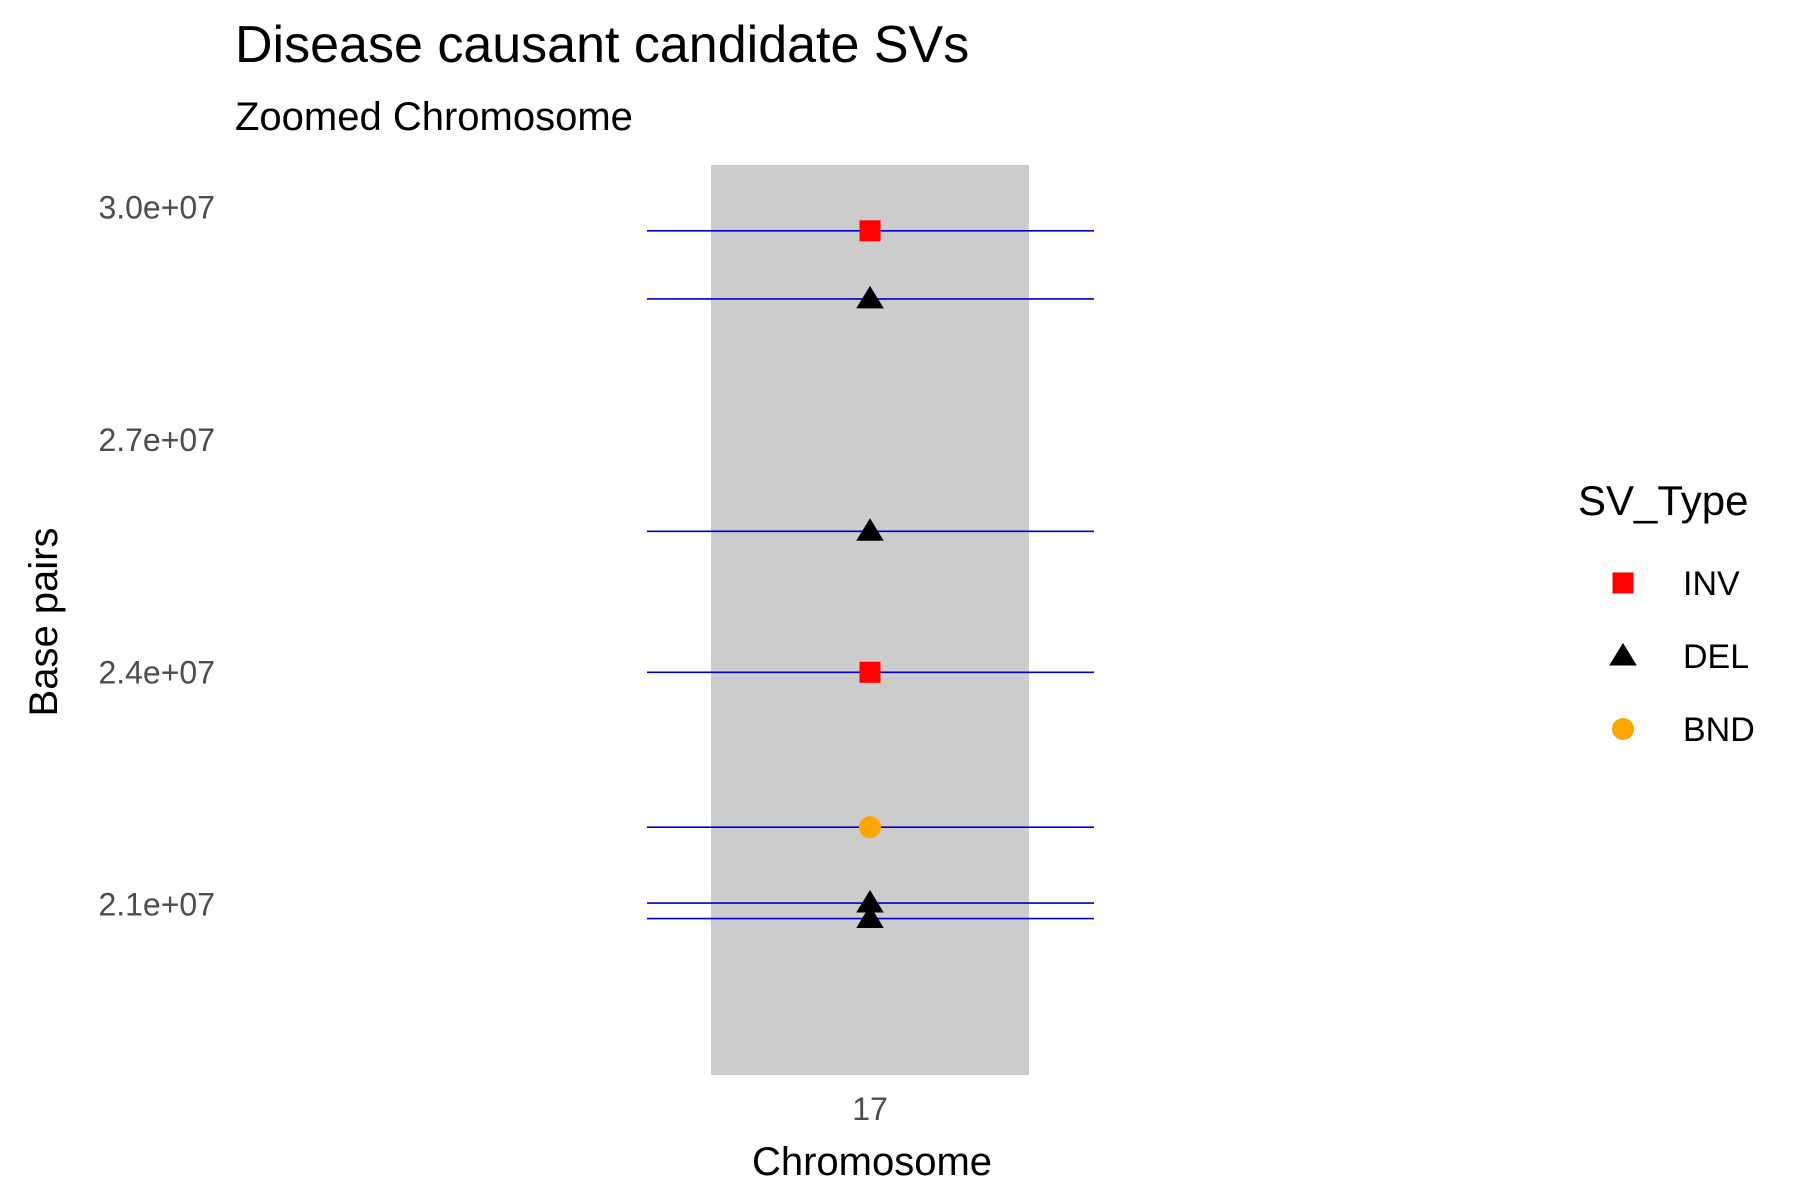  I want to click on chart-subtitle: Zoomed Chromosome, so click(434, 117).